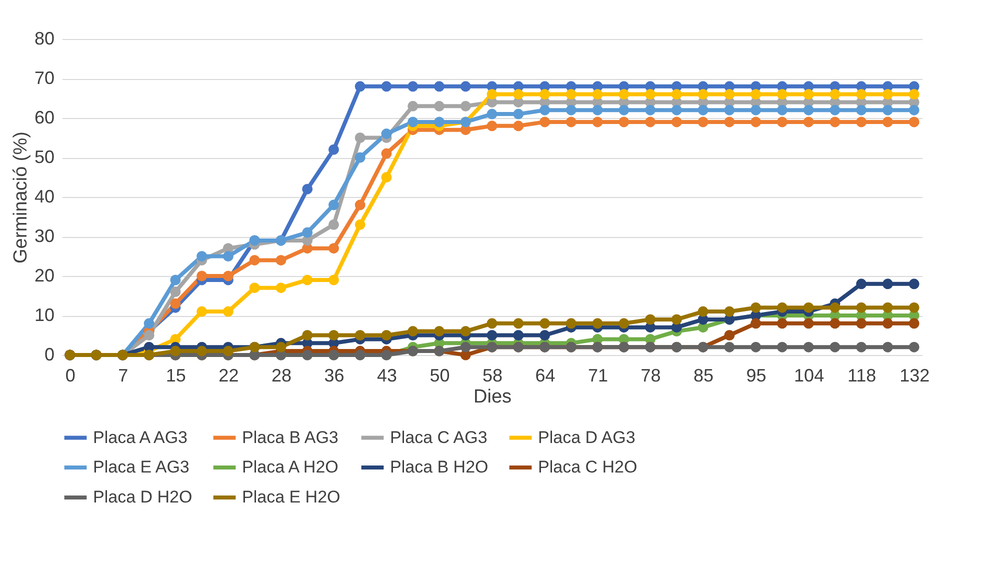 The height and width of the screenshot is (569, 989). I want to click on legend-label: Placa B AG3, so click(290, 437).